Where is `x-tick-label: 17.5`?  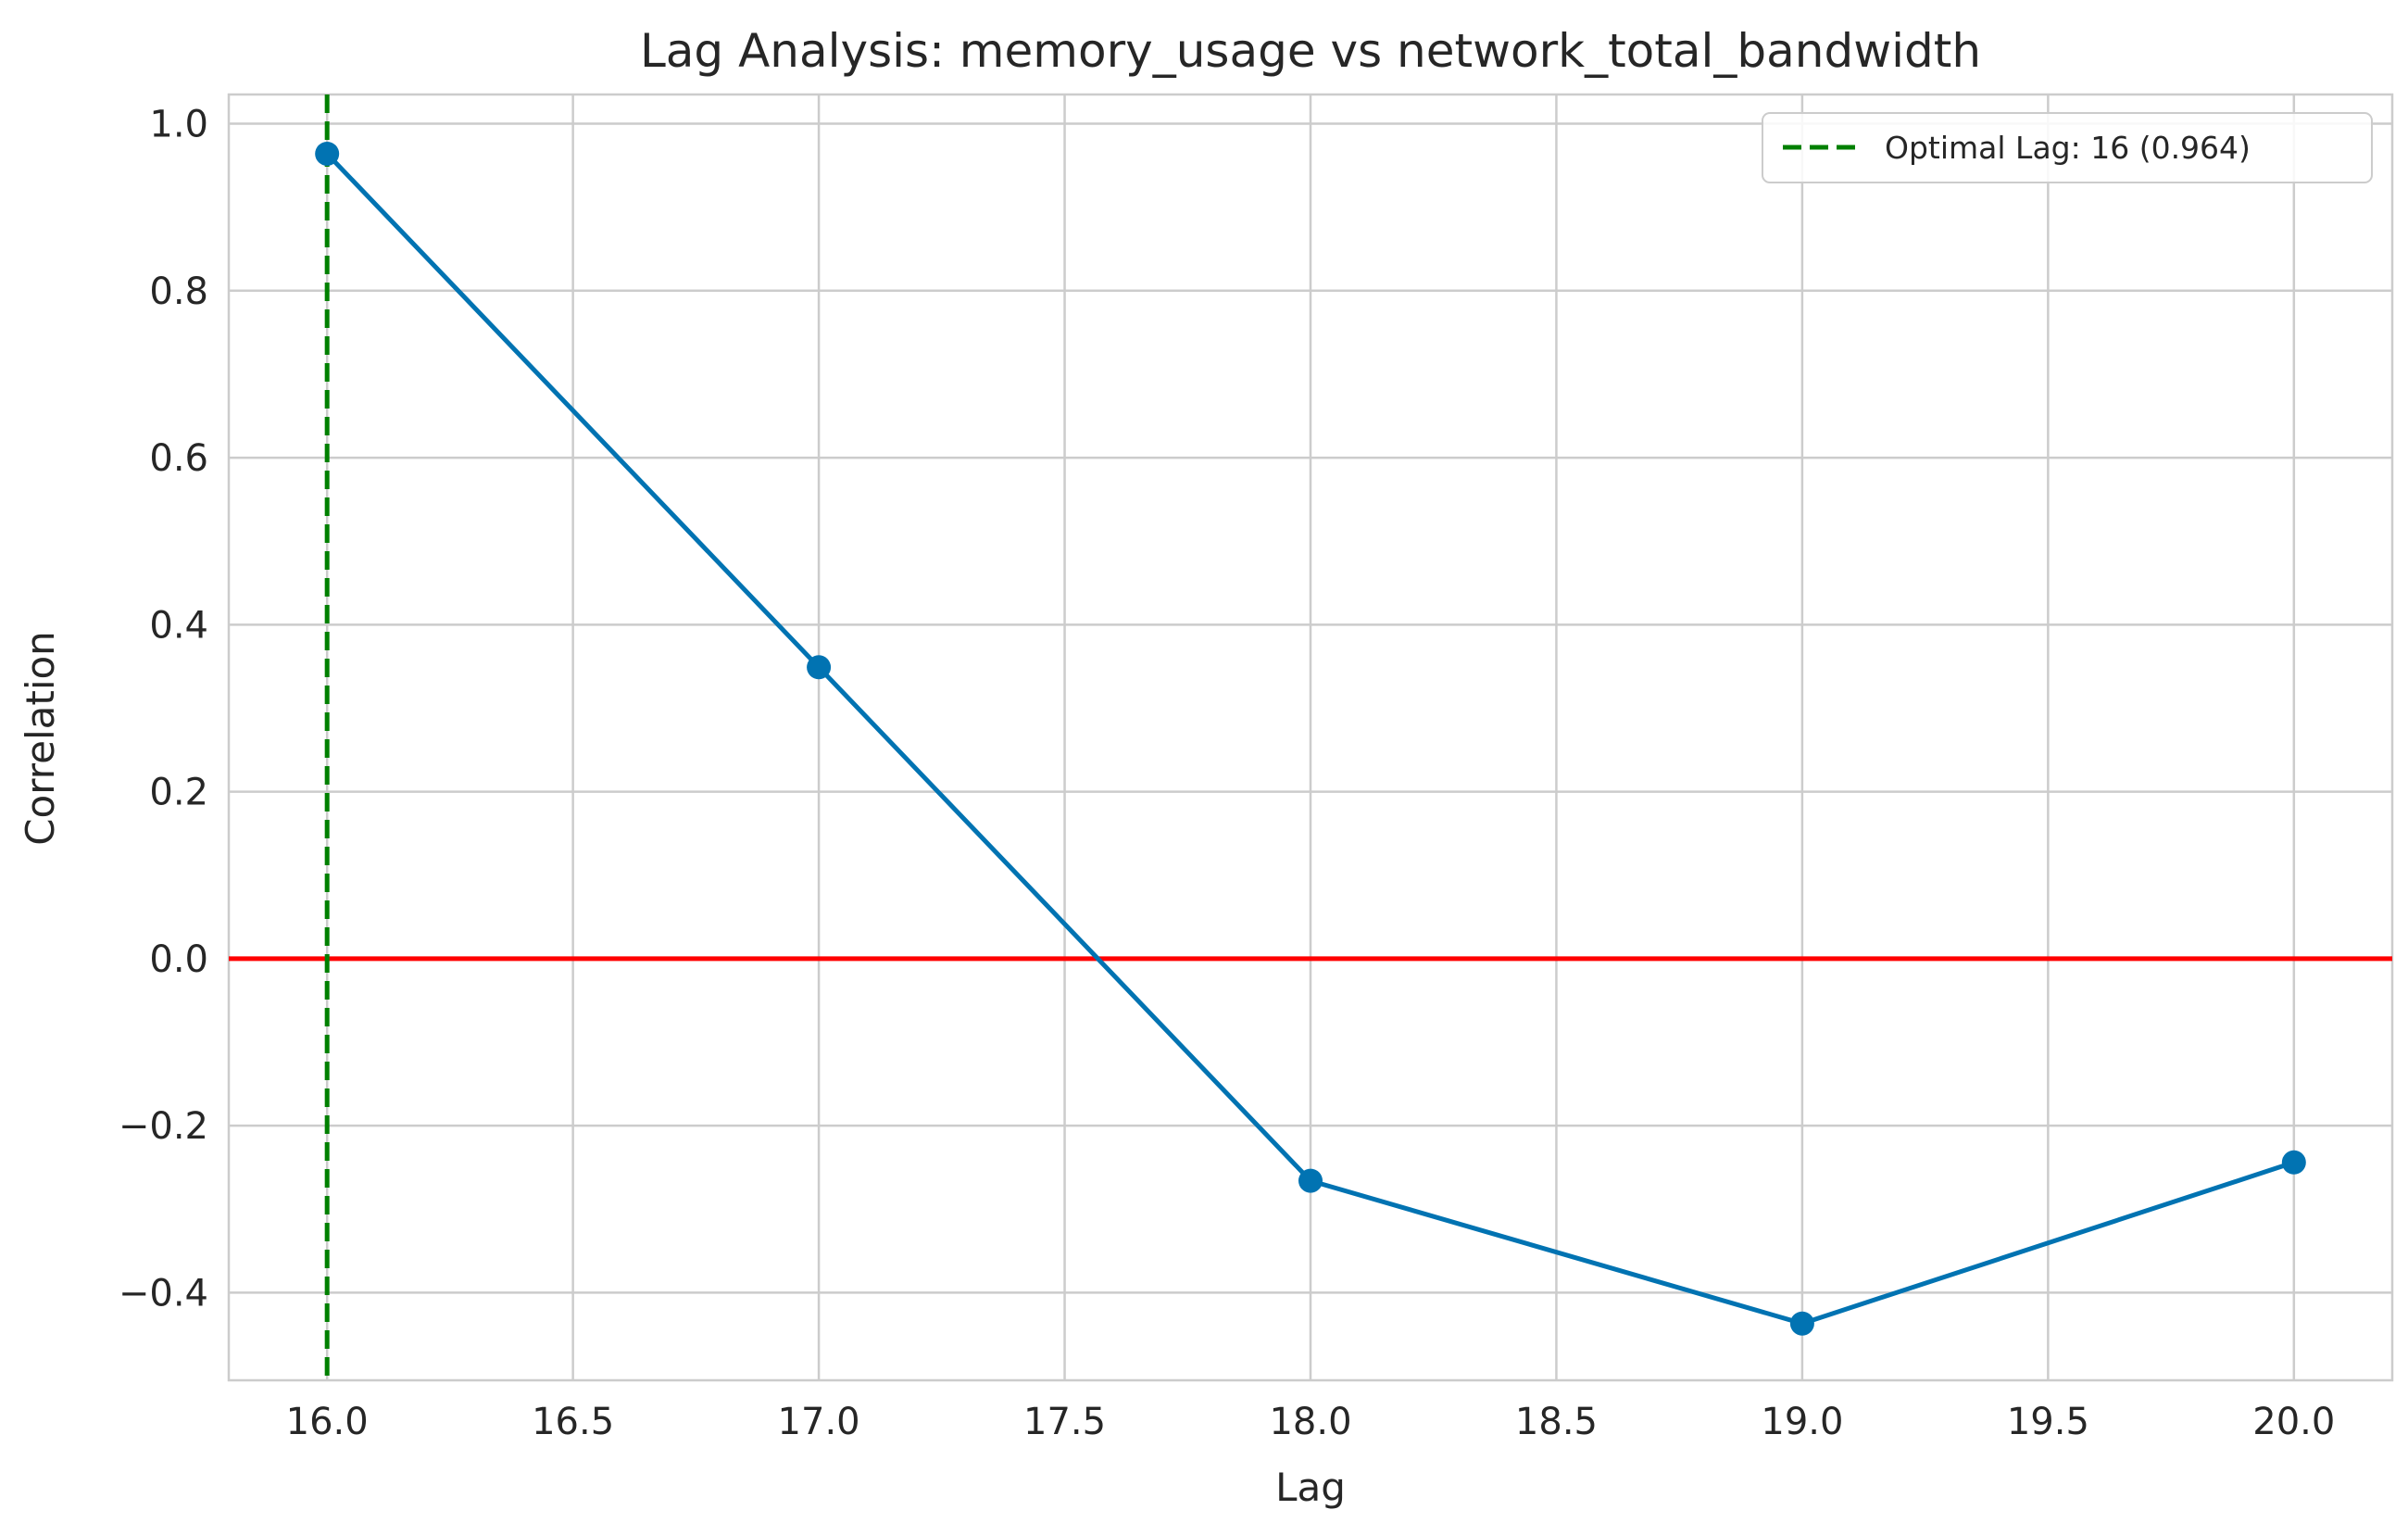
x-tick-label: 17.5 is located at coordinates (1064, 1422).